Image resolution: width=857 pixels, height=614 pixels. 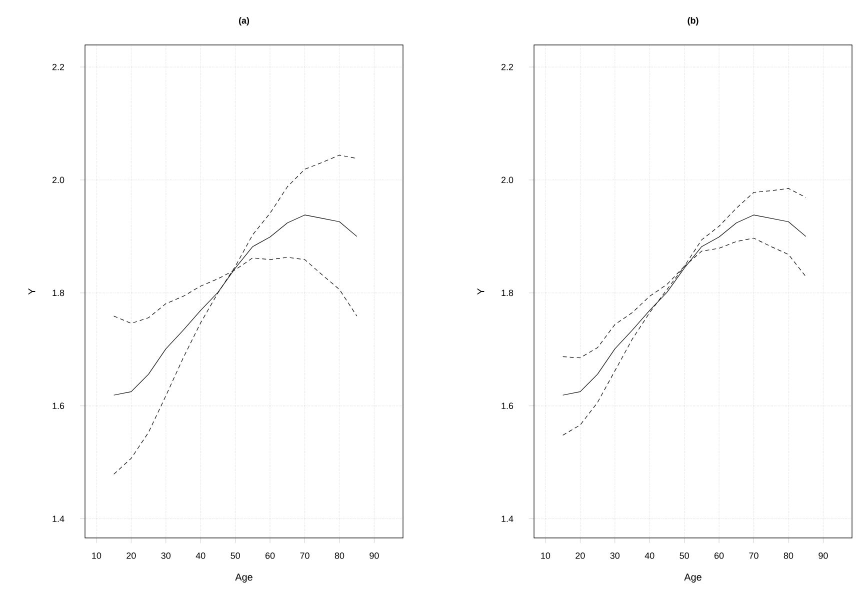 What do you see at coordinates (244, 21) in the screenshot?
I see `chart-title: (a)` at bounding box center [244, 21].